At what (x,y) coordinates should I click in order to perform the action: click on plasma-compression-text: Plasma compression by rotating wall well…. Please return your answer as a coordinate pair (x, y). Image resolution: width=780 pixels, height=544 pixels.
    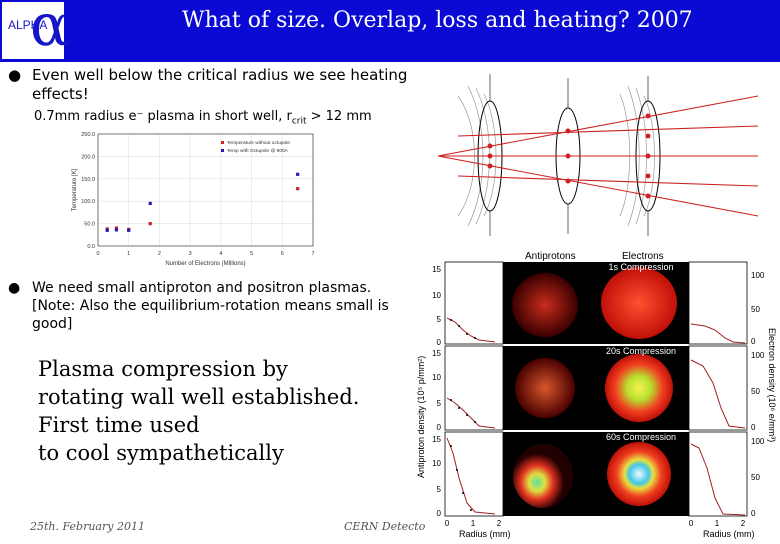
    Looking at the image, I should click on (199, 411).